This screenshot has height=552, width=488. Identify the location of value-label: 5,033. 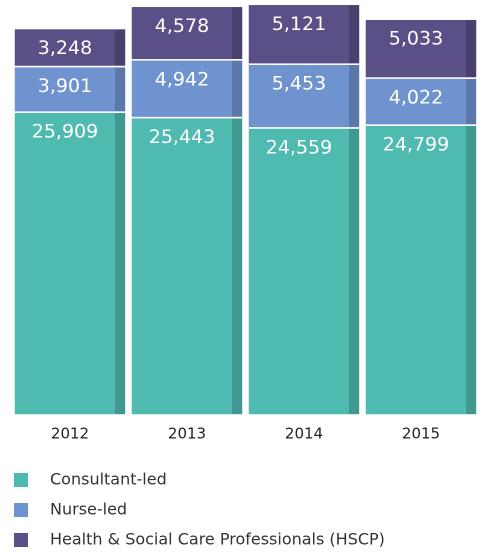
(416, 39).